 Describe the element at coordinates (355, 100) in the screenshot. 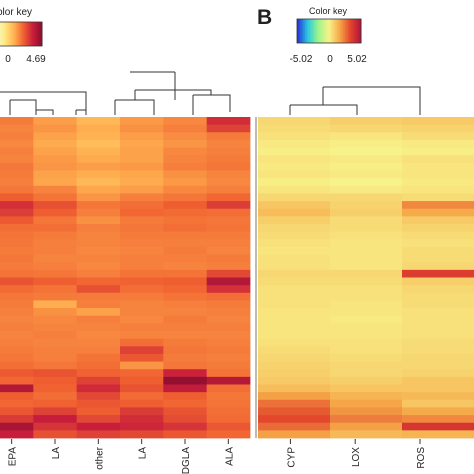

I see `panel-b-dendrogram` at that location.